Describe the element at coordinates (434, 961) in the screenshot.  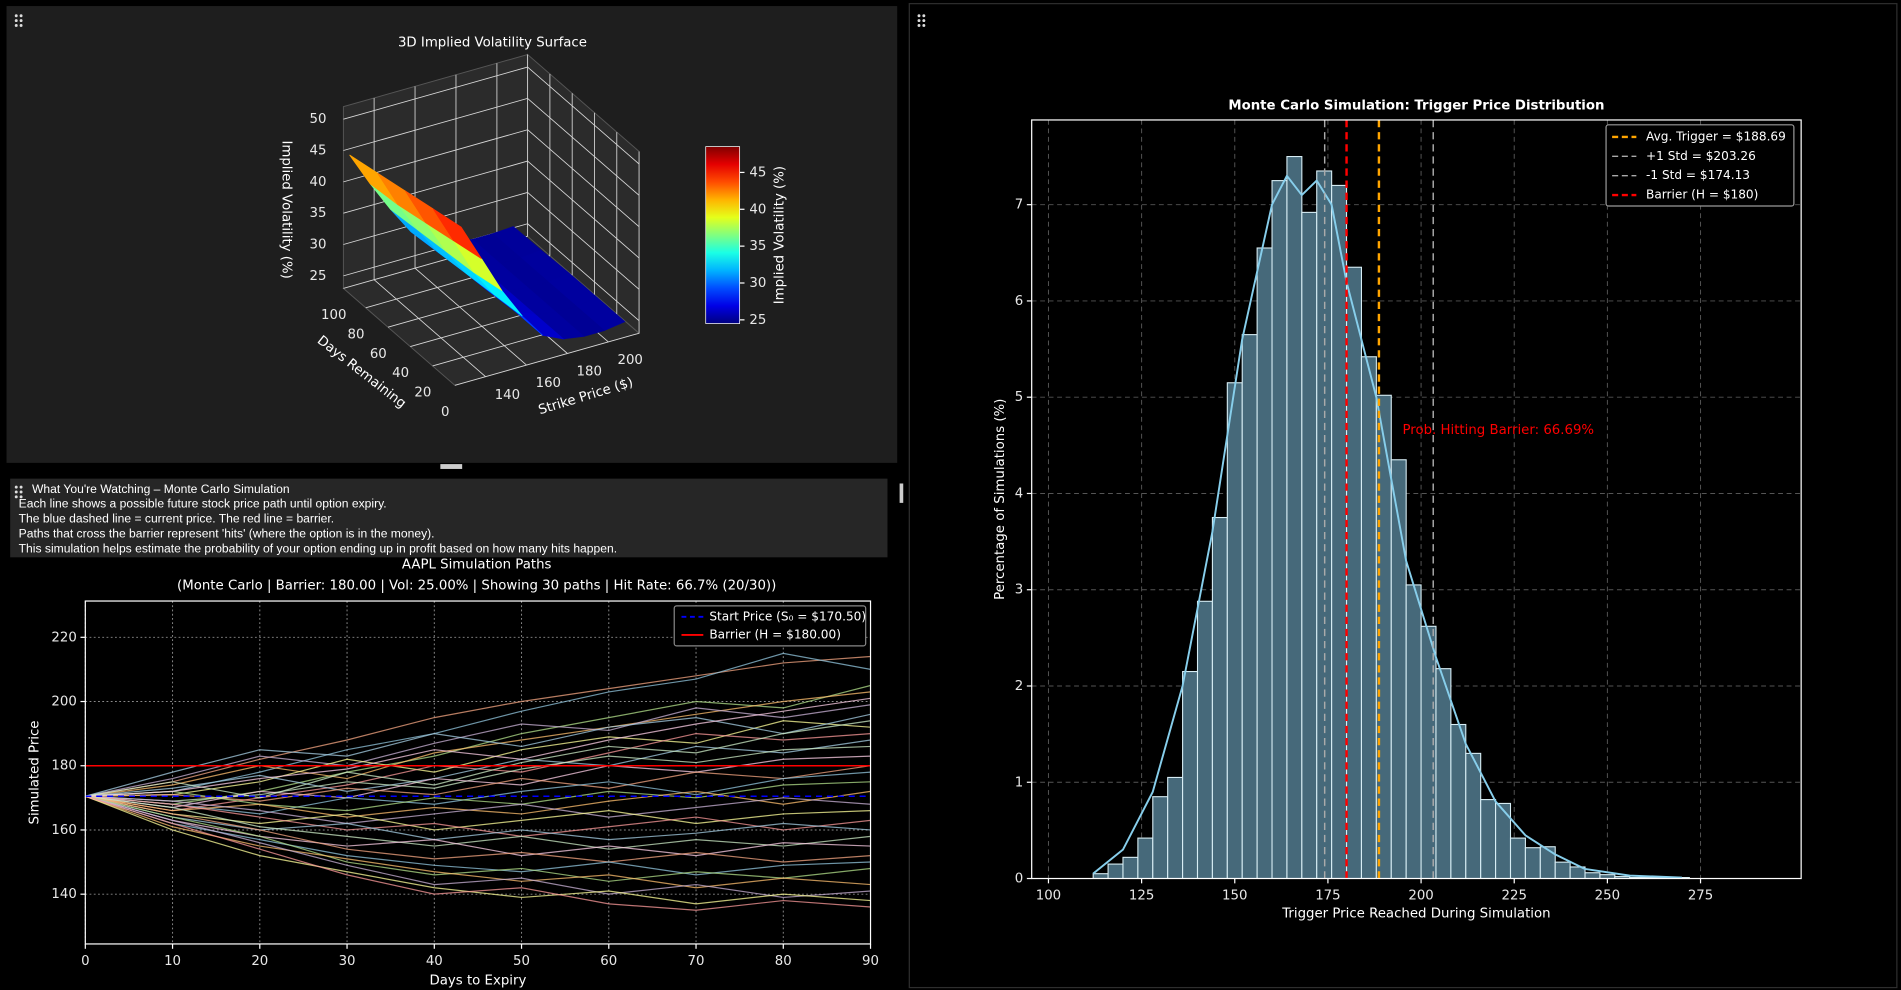
I see `x-tick-label: 40` at that location.